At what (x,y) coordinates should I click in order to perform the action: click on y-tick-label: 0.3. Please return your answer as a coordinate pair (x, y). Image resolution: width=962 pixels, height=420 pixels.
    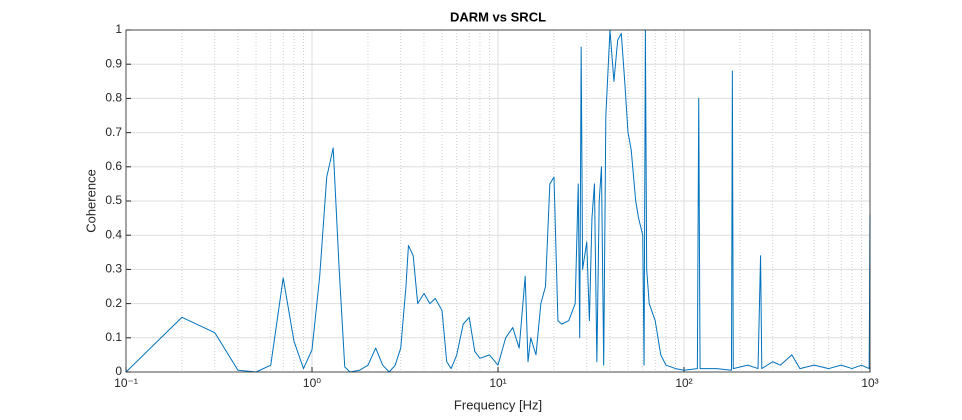
    Looking at the image, I should click on (113, 269).